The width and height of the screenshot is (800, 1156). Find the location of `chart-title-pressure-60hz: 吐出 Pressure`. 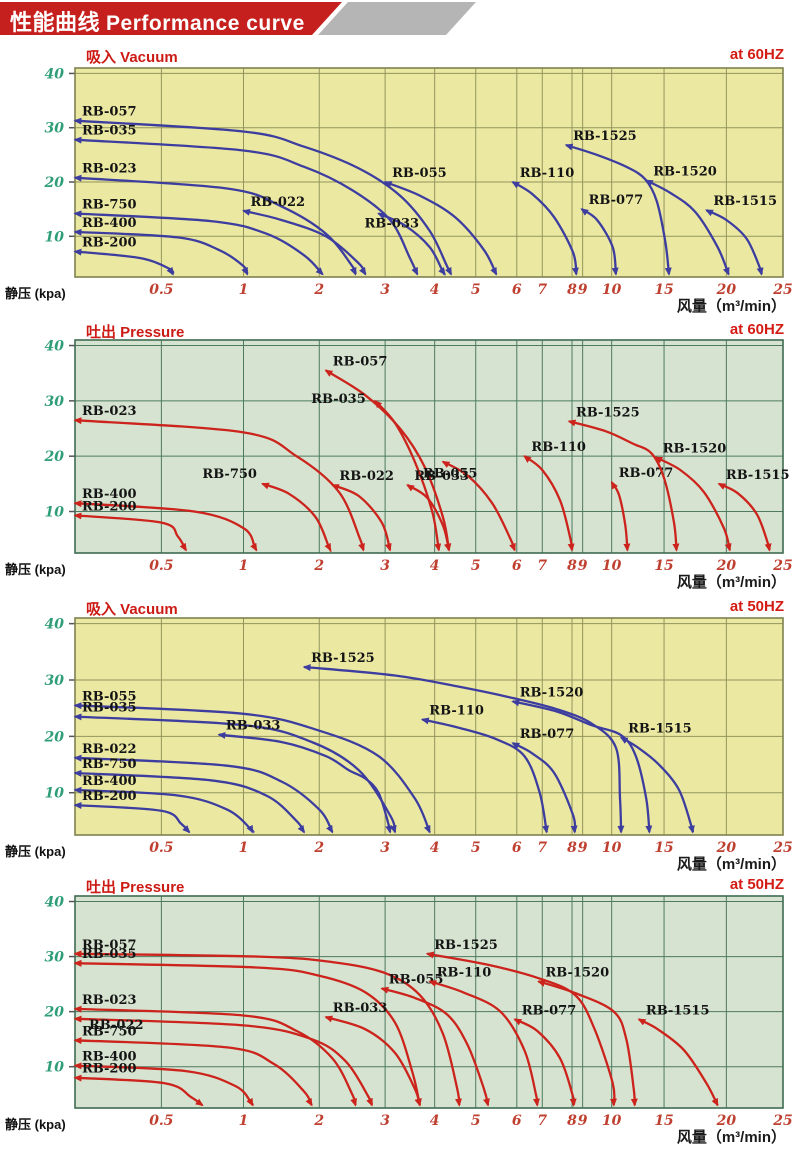

chart-title-pressure-60hz: 吐出 Pressure is located at coordinates (135, 332).